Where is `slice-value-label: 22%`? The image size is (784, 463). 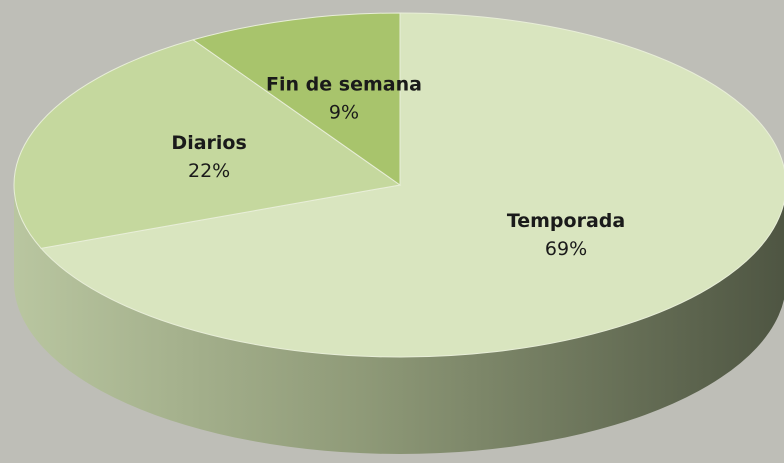
slice-value-label: 22% is located at coordinates (209, 171).